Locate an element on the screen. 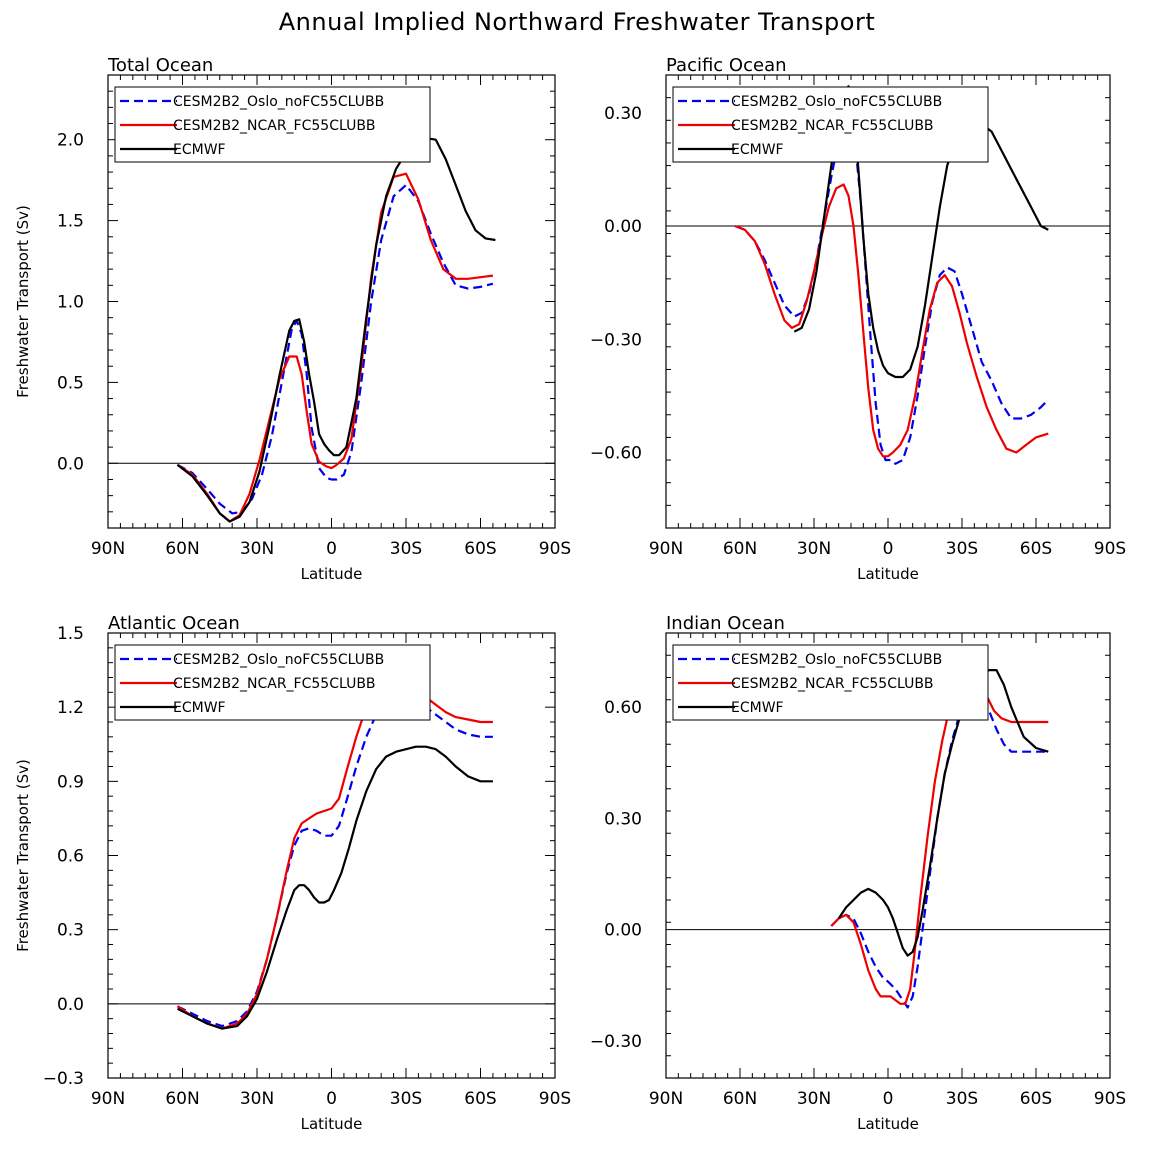 This screenshot has width=1154, height=1154. y-tick-label: 2.0 is located at coordinates (70, 141).